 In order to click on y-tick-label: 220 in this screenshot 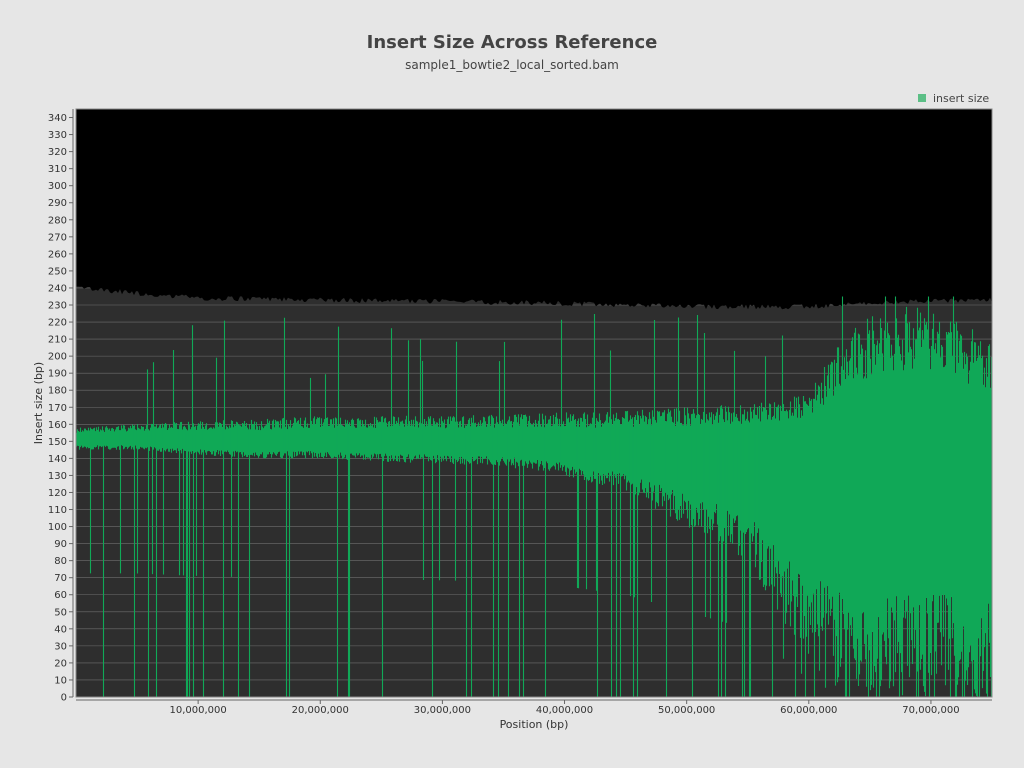, I will do `click(57, 323)`.